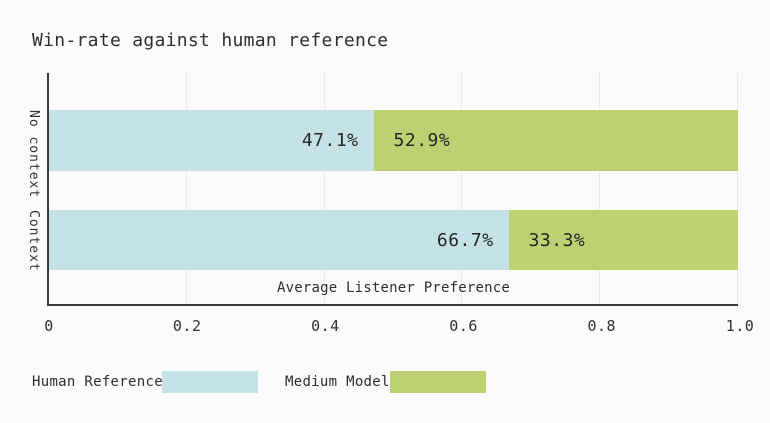  What do you see at coordinates (465, 240) in the screenshot?
I see `bar-value-label: 66.7%` at bounding box center [465, 240].